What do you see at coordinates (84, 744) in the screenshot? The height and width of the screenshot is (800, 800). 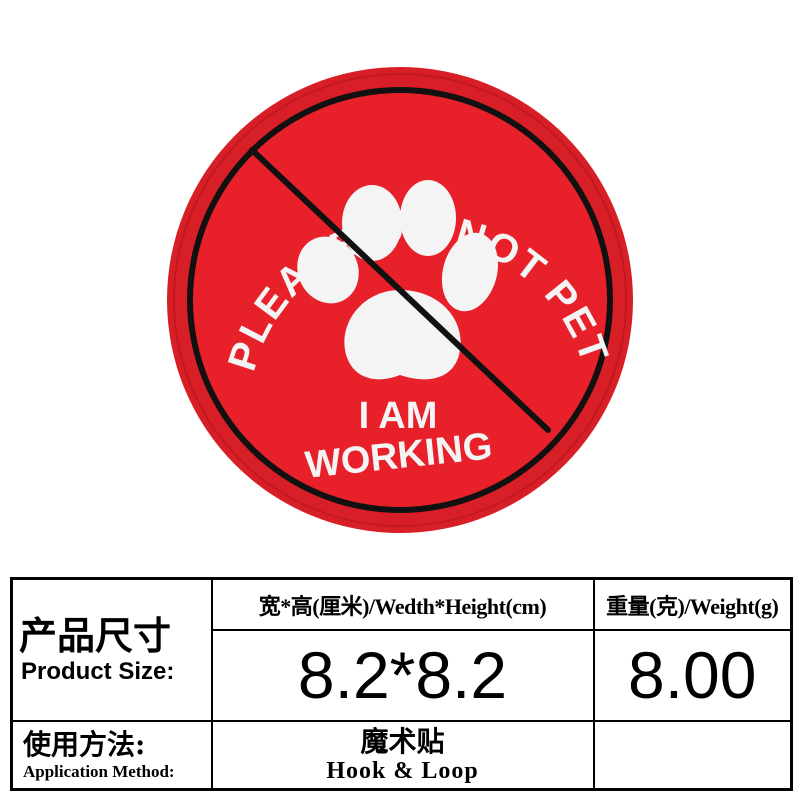 I see `application-zh: 使用方法:` at bounding box center [84, 744].